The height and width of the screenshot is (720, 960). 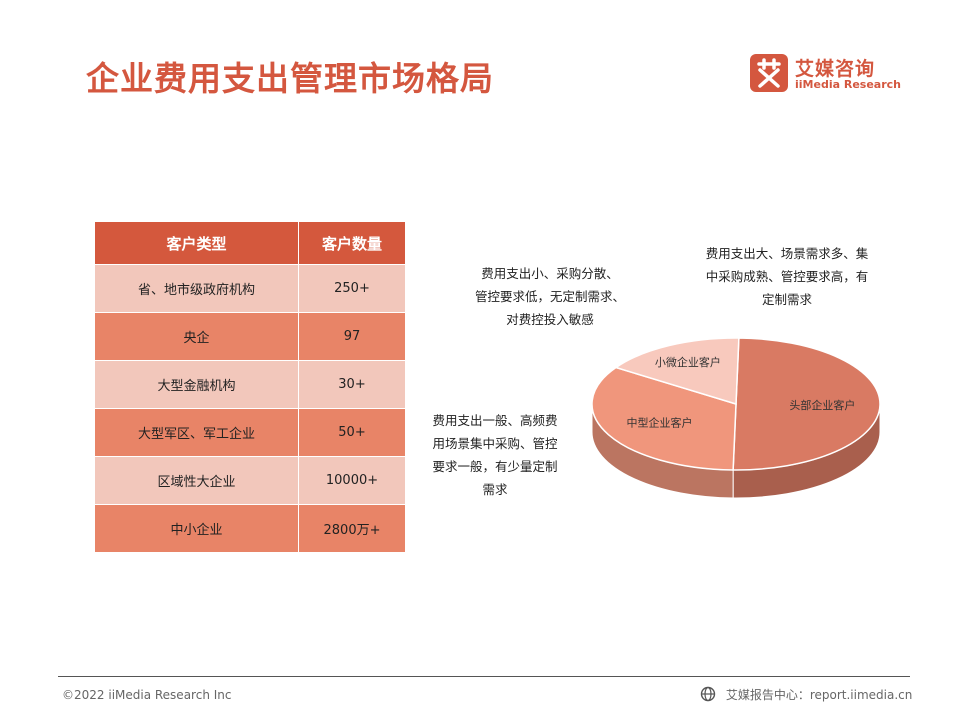 I want to click on note-line: 中采购成熟、管控要求高，有, so click(x=787, y=276).